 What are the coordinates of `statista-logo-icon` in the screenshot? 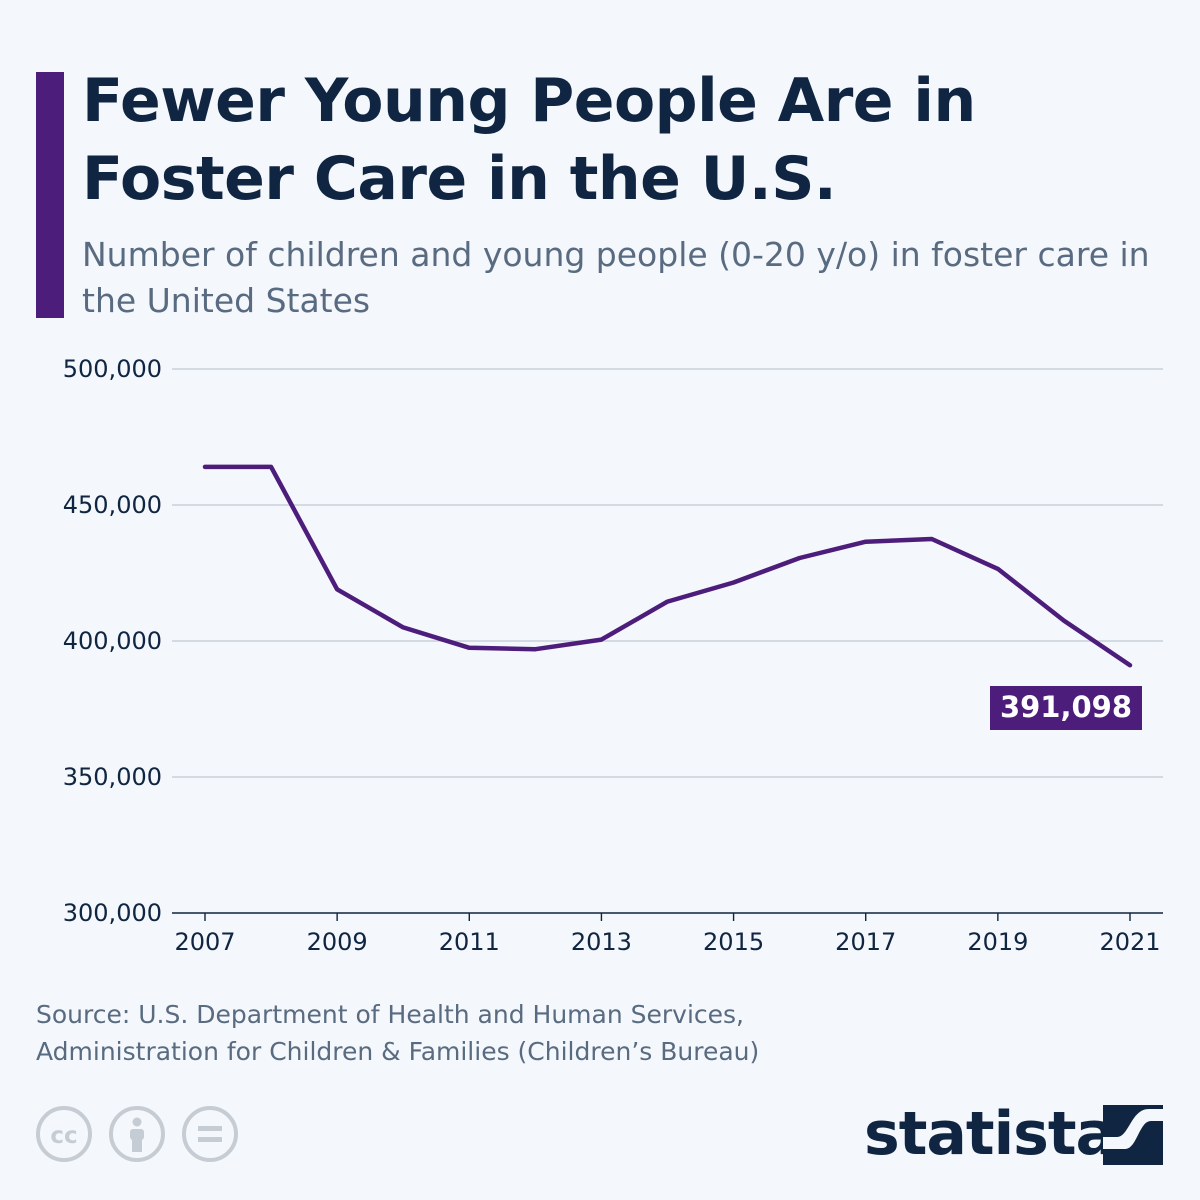 It's located at (1133, 1135).